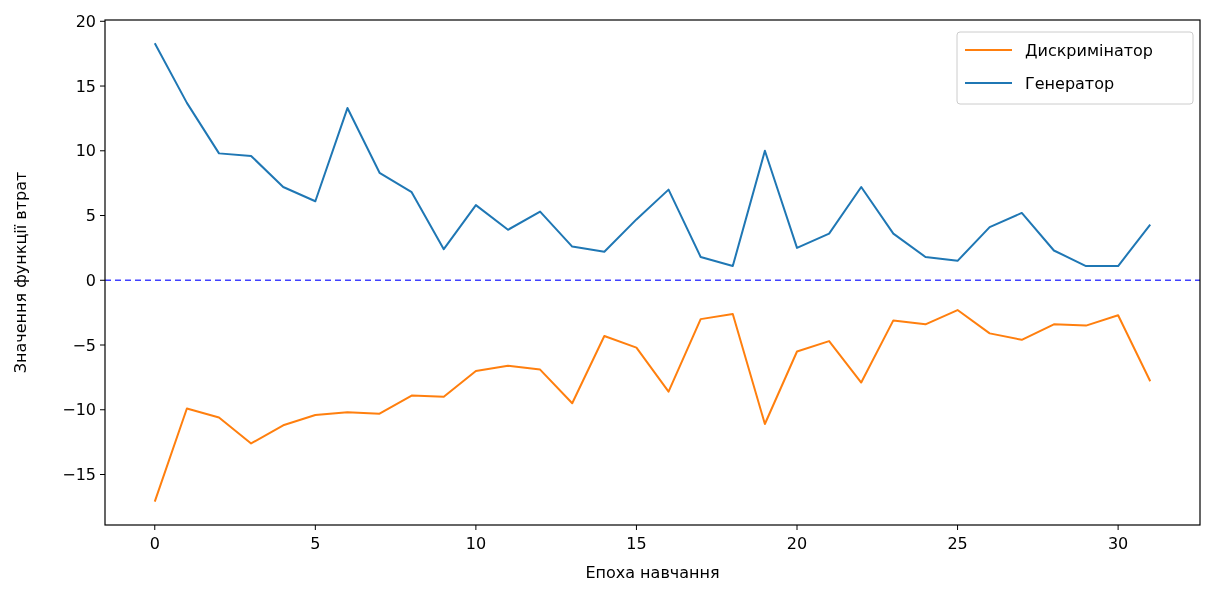  Describe the element at coordinates (79, 410) in the screenshot. I see `y-tick-label: −10` at that location.